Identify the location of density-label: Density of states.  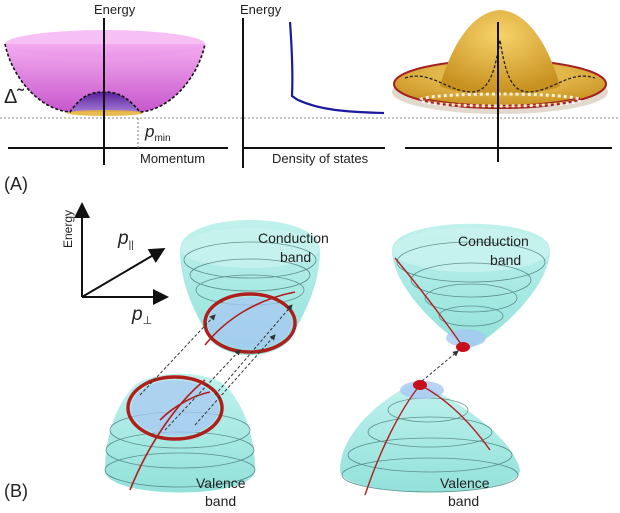
(320, 158).